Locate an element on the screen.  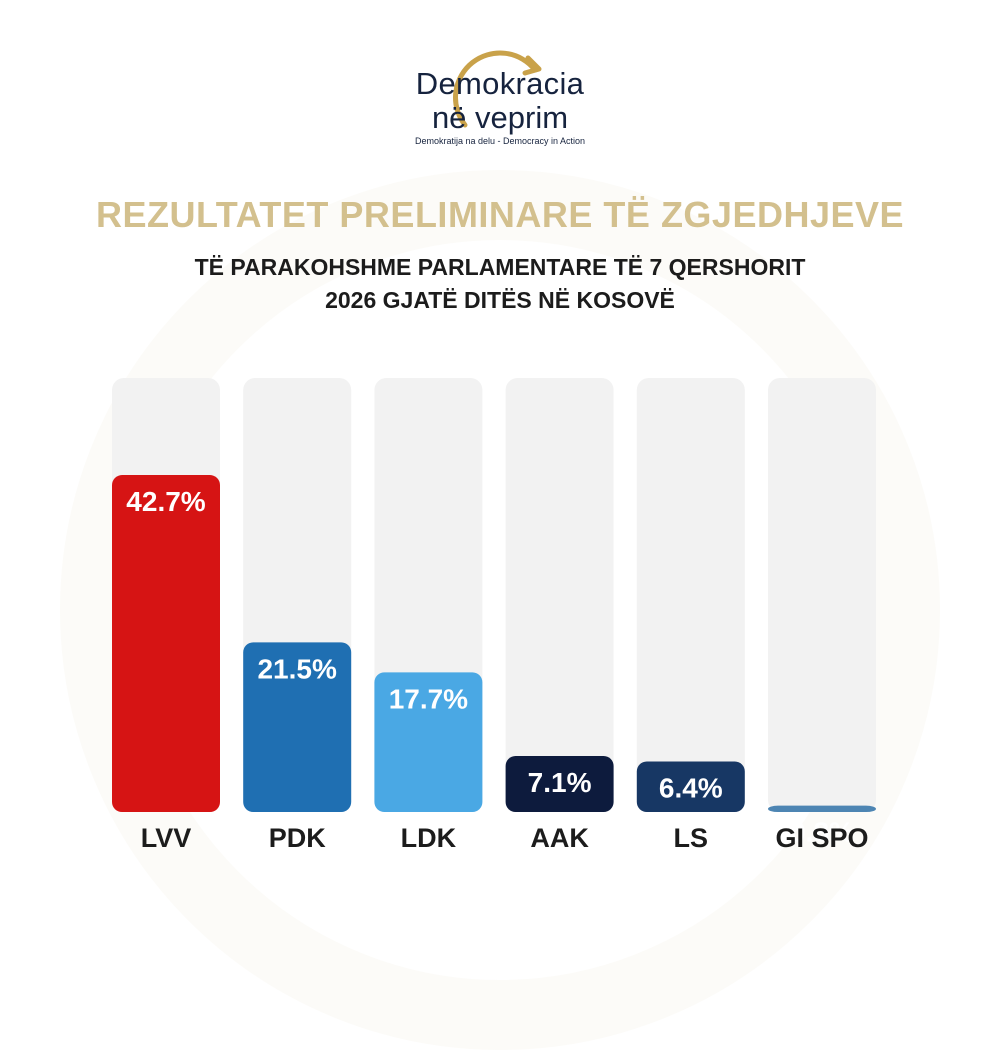
category-label-lvv: LVV is located at coordinates (166, 838).